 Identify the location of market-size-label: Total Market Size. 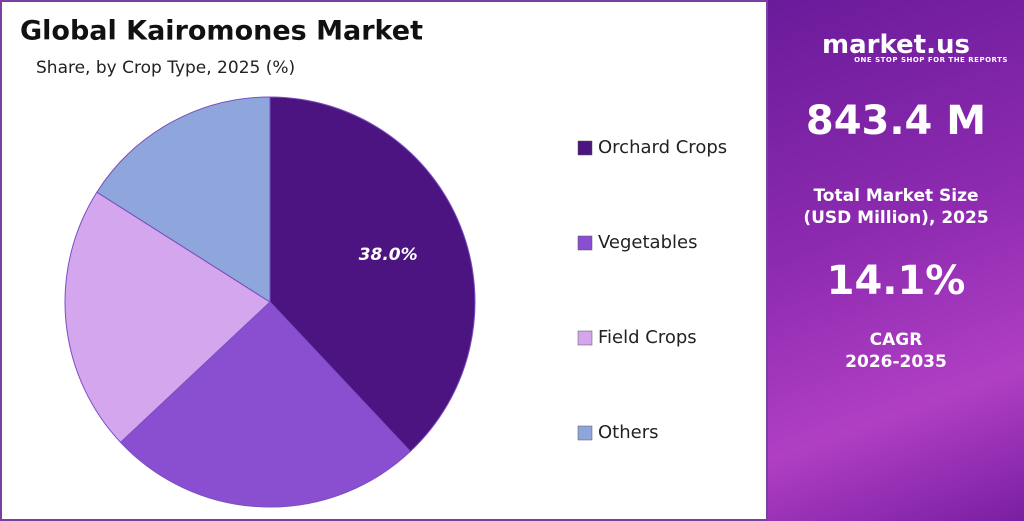
(896, 196).